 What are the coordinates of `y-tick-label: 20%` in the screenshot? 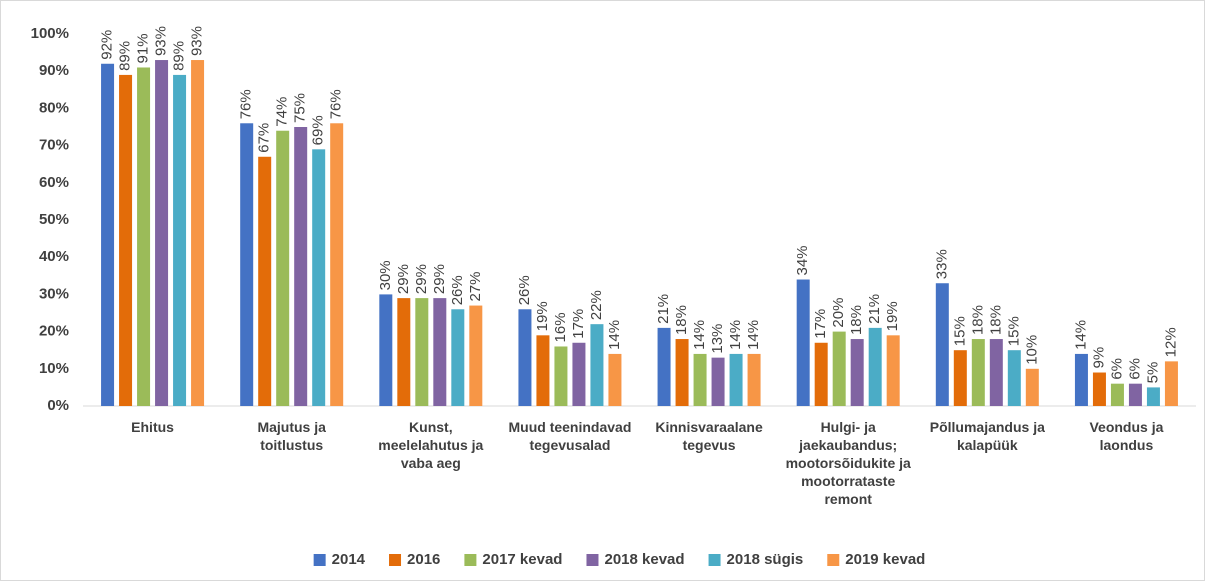 It's located at (54, 331).